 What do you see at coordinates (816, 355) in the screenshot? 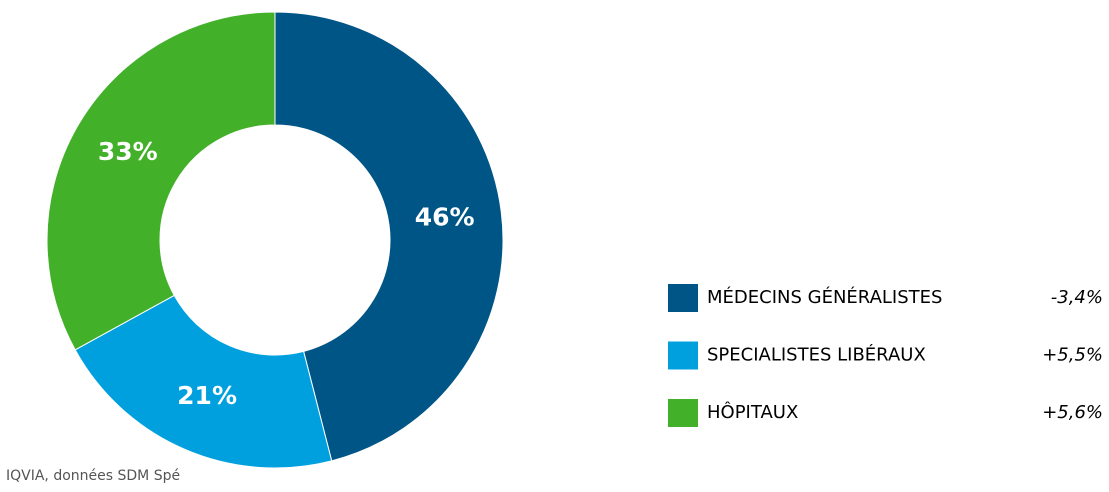
I see `legend-label: SPECIALISTES LIBÉRAUX` at bounding box center [816, 355].